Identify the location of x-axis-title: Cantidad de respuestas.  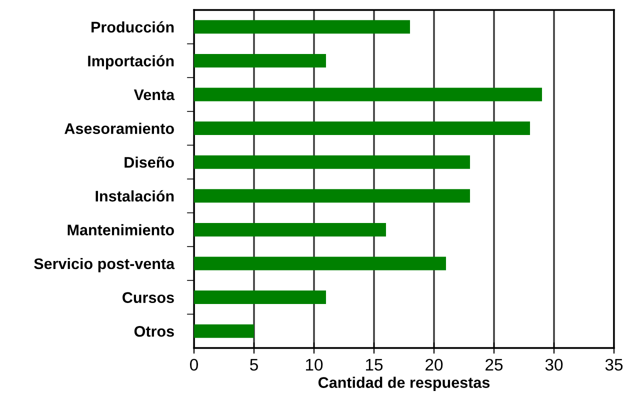
(404, 383).